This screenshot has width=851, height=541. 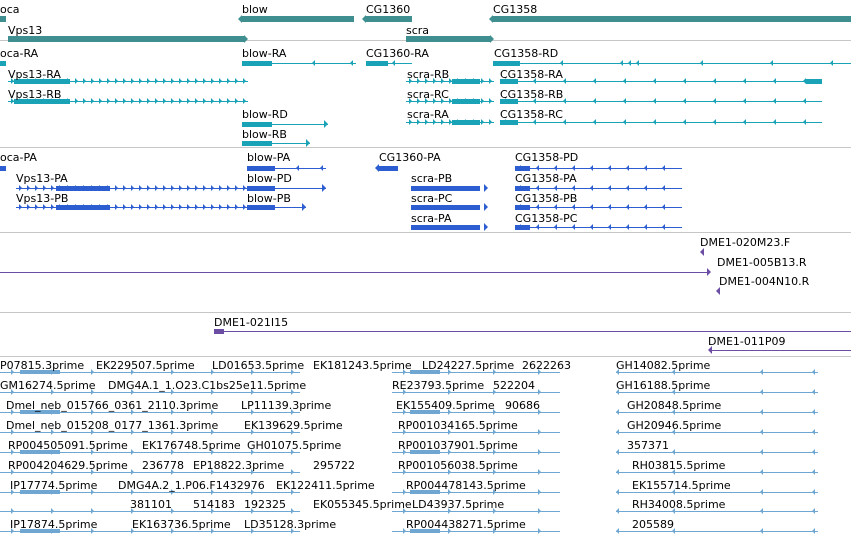 I want to click on protein-label: scra-PB, so click(x=432, y=178).